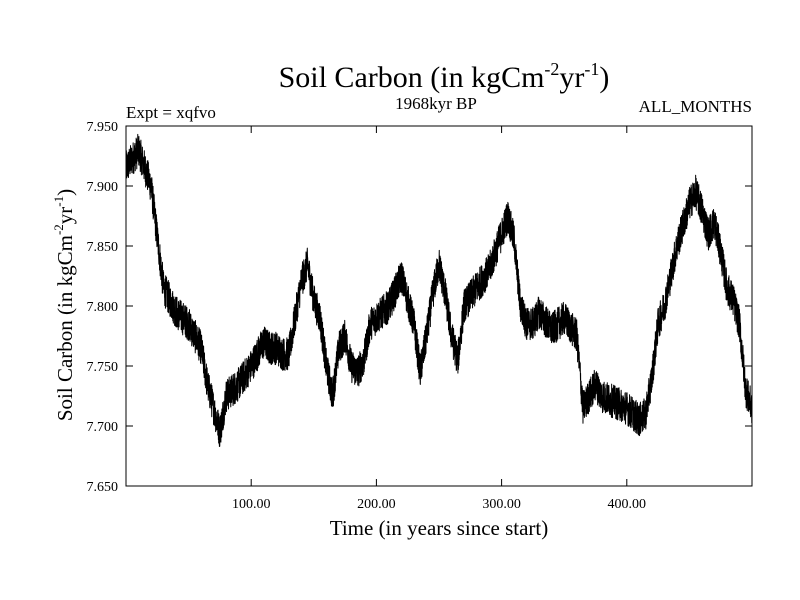  I want to click on x-tick-label: 400.00, so click(627, 504).